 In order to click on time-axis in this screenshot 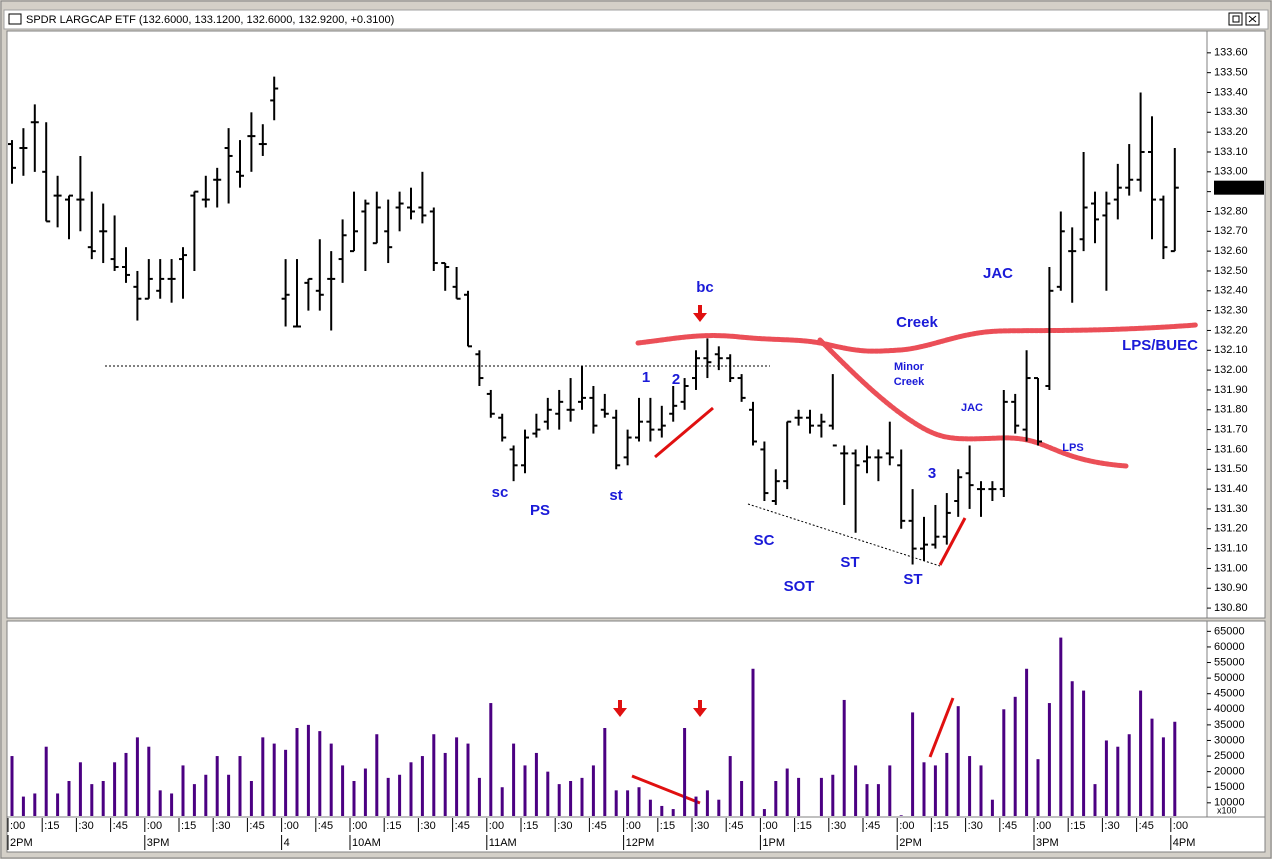, I will do `click(636, 834)`.